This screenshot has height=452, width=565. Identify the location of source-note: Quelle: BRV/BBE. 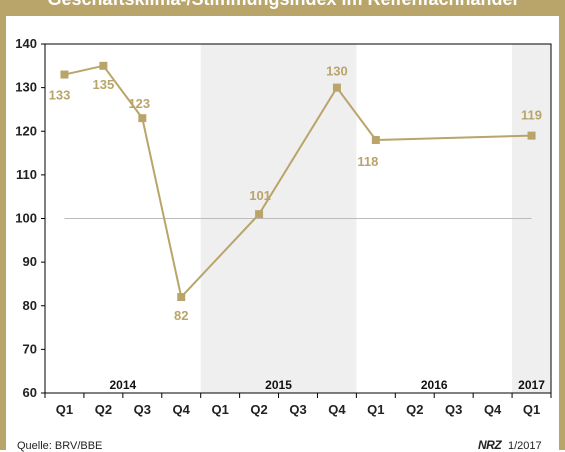
(60, 446).